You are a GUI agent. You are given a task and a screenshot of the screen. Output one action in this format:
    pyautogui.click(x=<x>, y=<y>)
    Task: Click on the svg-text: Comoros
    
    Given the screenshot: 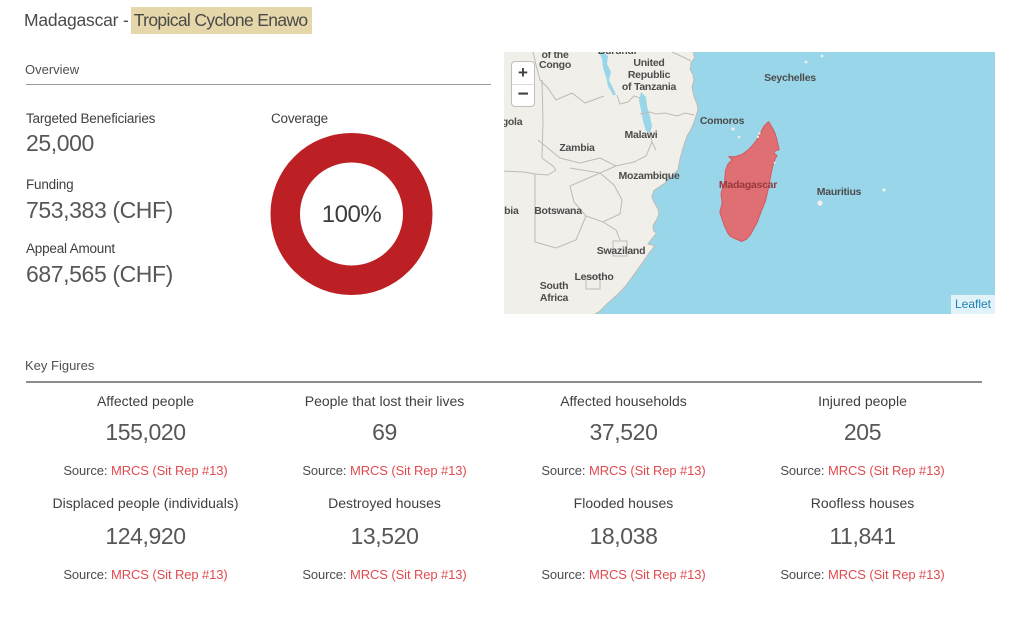 What is the action you would take?
    pyautogui.click(x=722, y=121)
    